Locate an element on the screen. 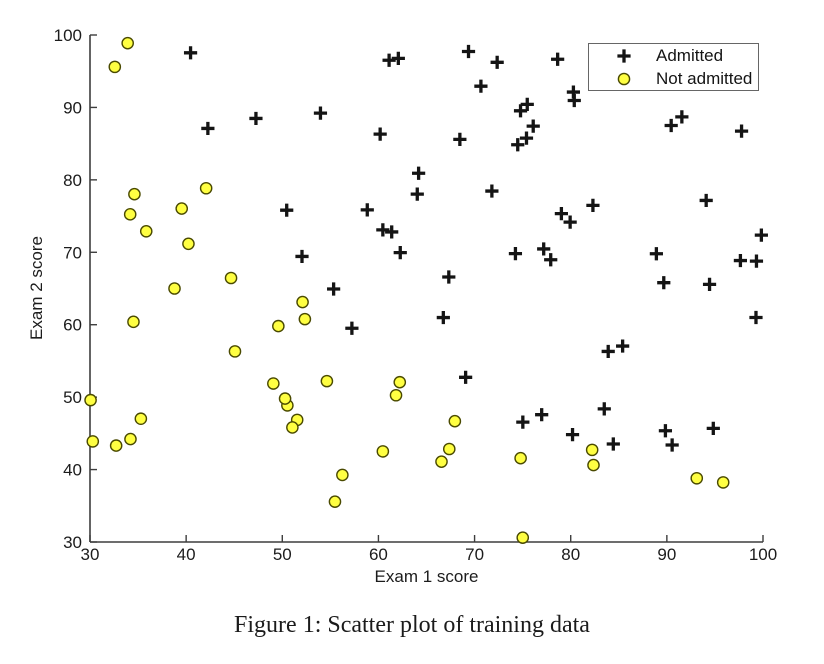 Image resolution: width=824 pixels, height=664 pixels. x-tick-label: 50 is located at coordinates (282, 554).